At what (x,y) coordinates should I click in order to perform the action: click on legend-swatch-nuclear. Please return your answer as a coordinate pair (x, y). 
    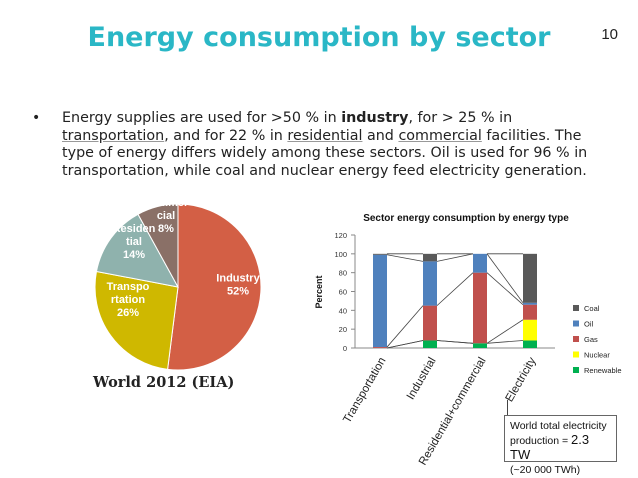
    Looking at the image, I should click on (576, 354).